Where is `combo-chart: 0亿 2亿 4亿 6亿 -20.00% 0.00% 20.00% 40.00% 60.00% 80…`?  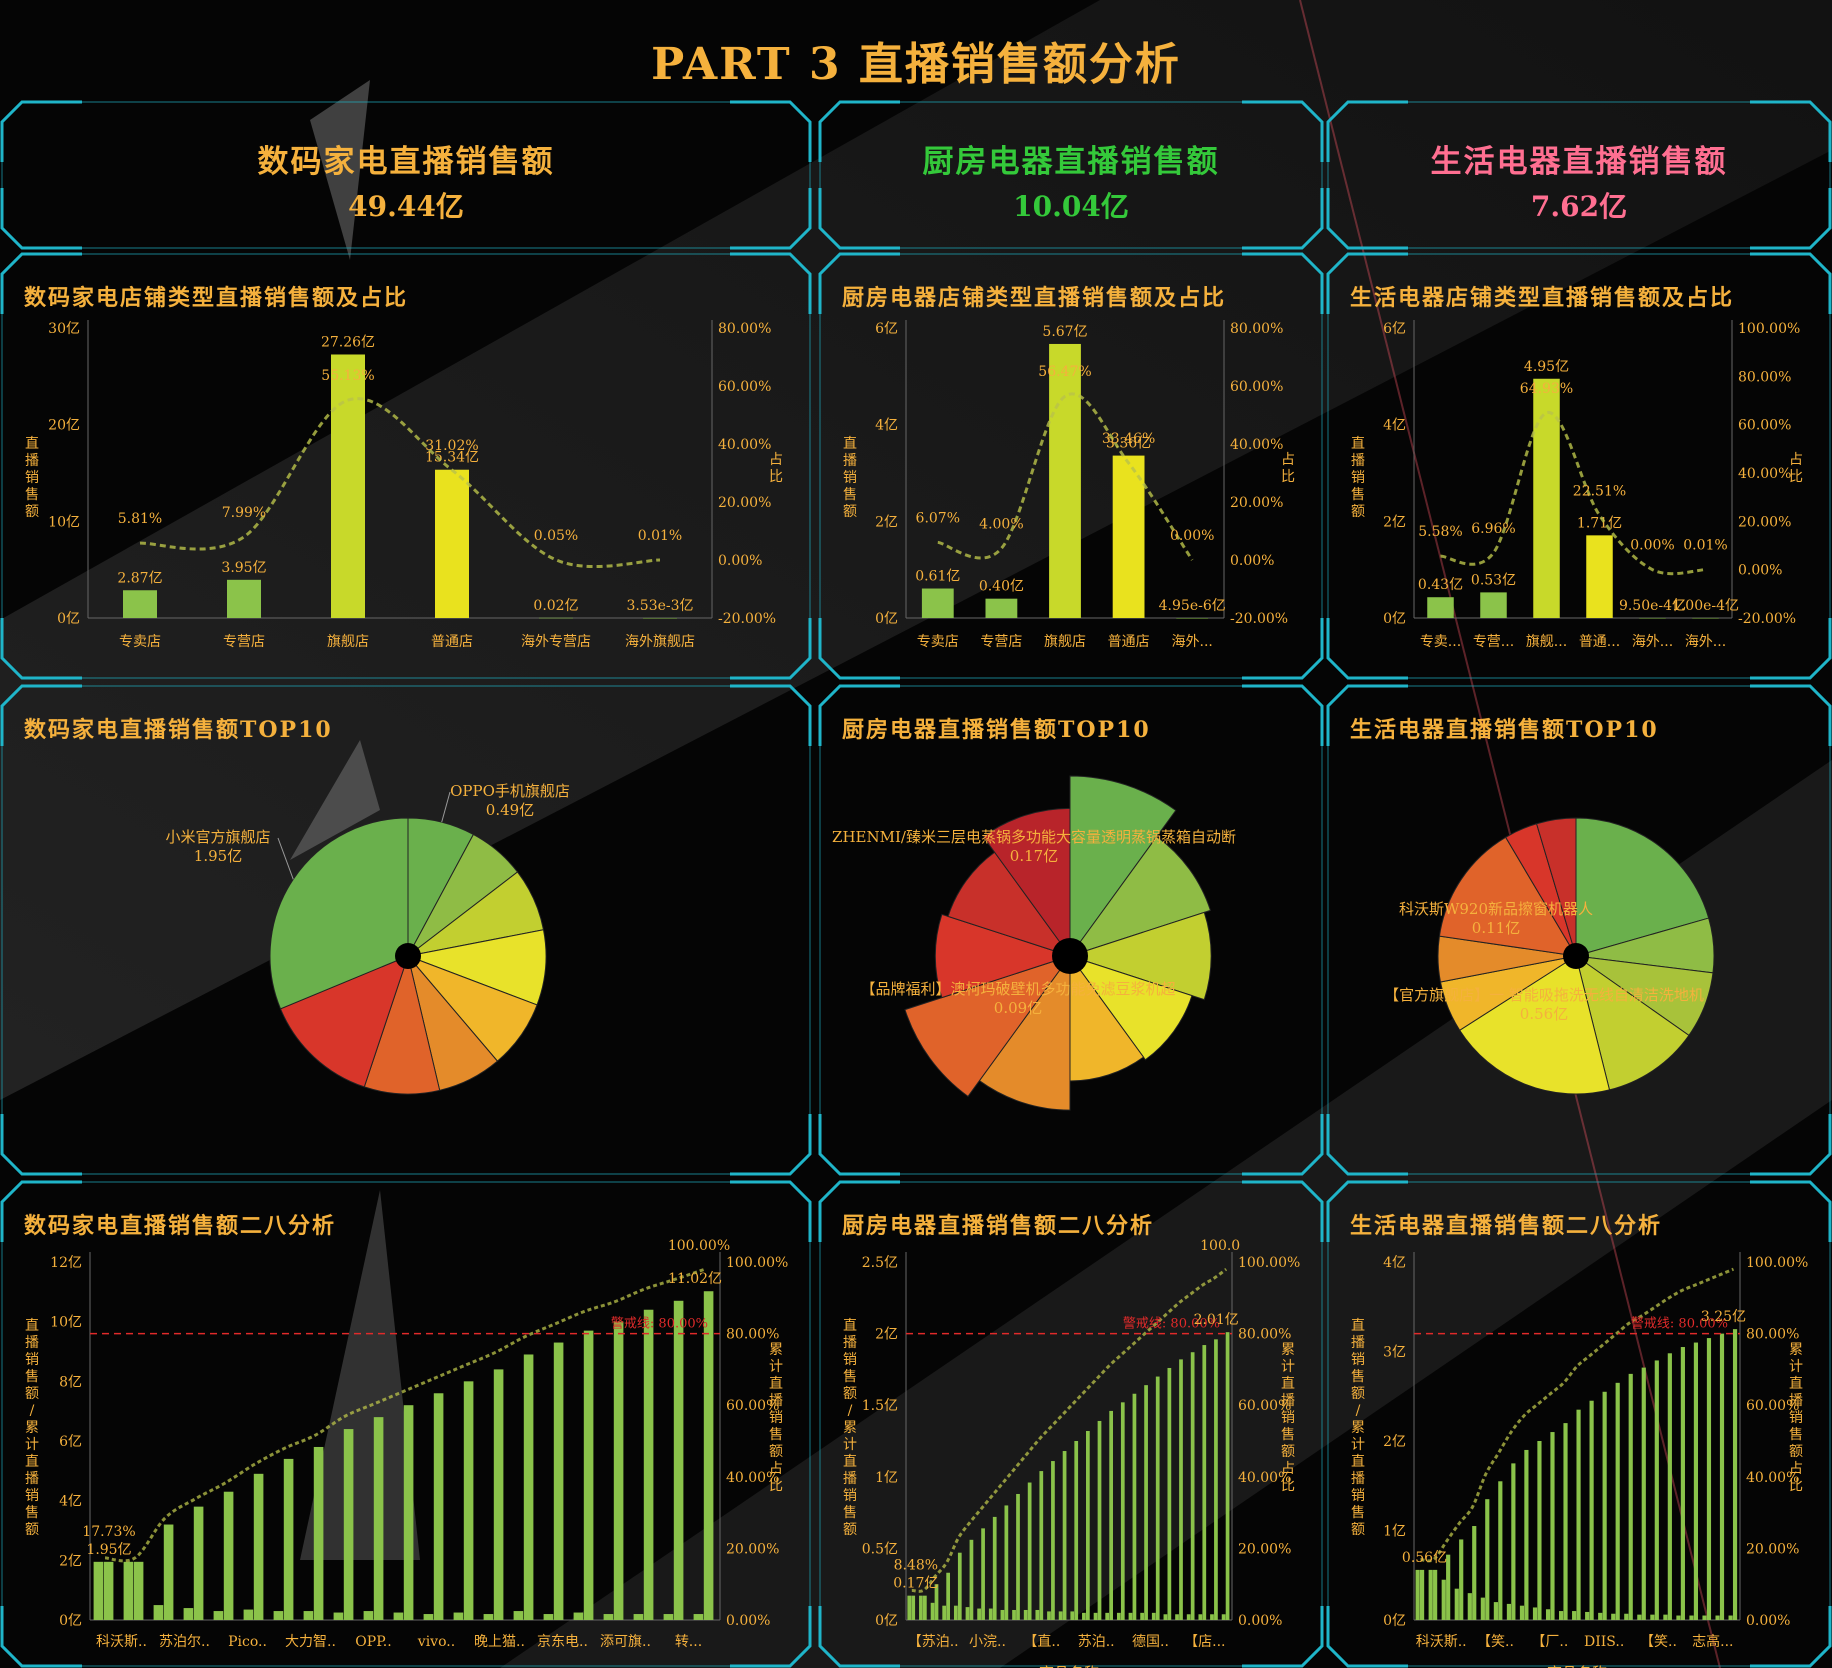 combo-chart: 0亿 2亿 4亿 6亿 -20.00% 0.00% 20.00% 40.00% 60.00% 80… is located at coordinates (1577, 485).